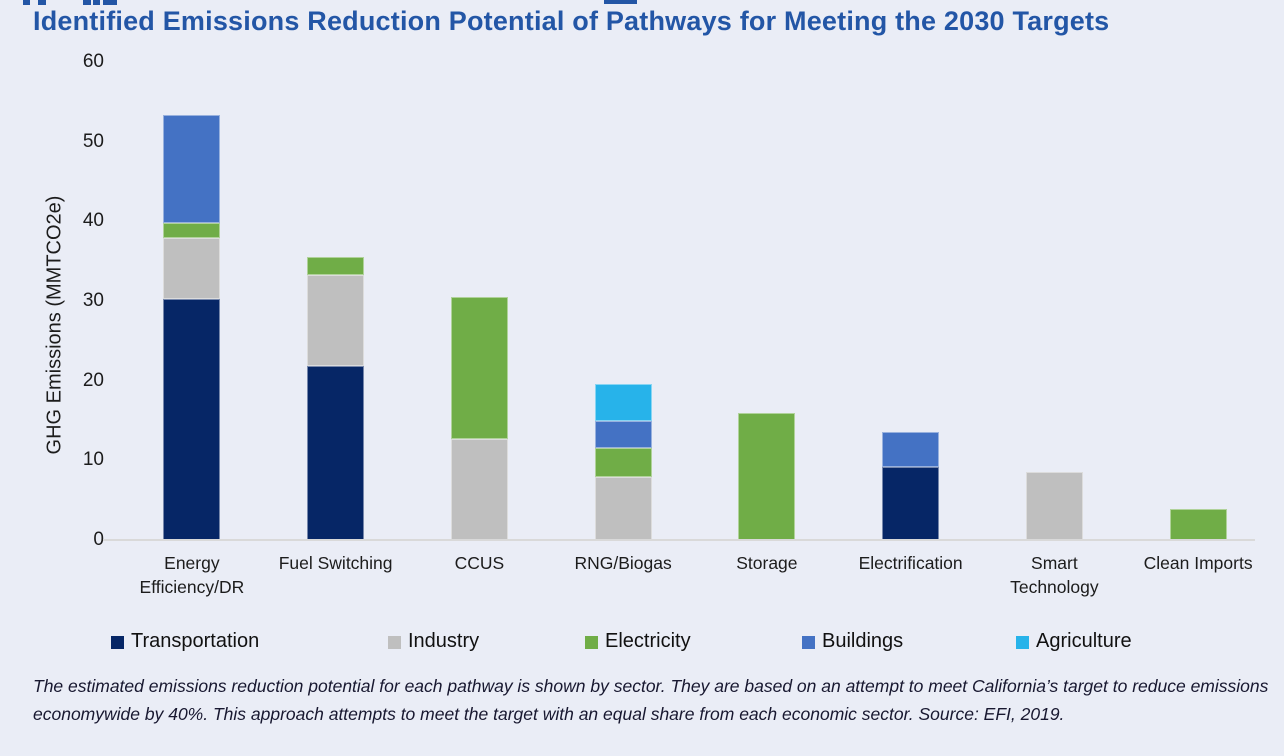 This screenshot has width=1284, height=756. Describe the element at coordinates (336, 575) in the screenshot. I see `x-label-slot-fuel-switching: Fuel Switching` at that location.